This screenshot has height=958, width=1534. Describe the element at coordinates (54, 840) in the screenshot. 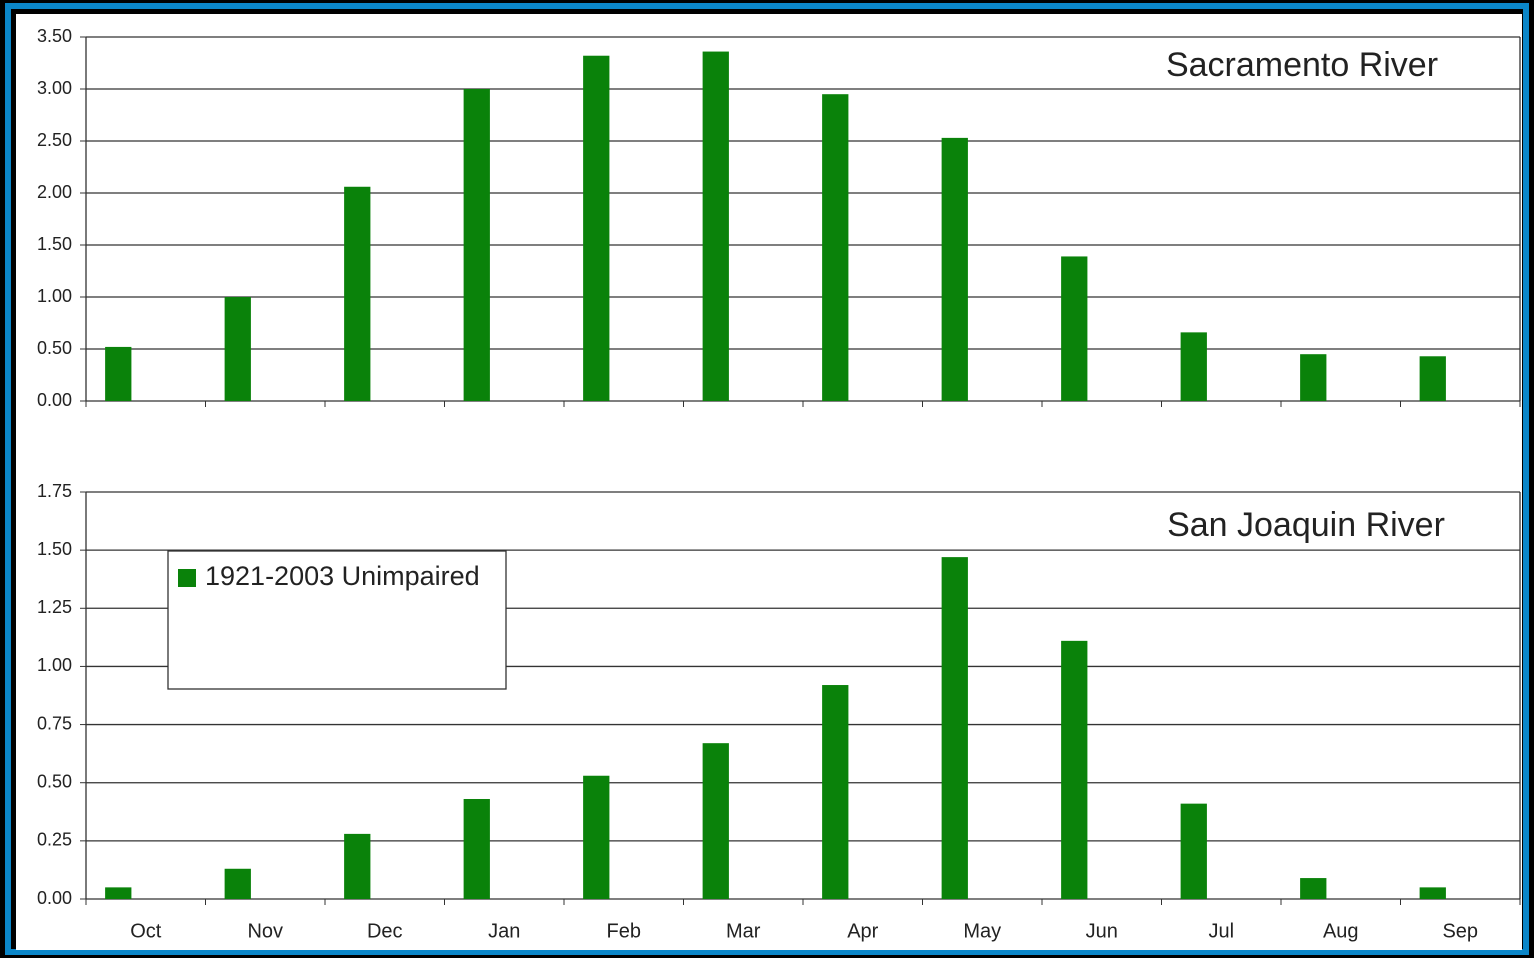

I see `y-tick-label: 0.25` at that location.